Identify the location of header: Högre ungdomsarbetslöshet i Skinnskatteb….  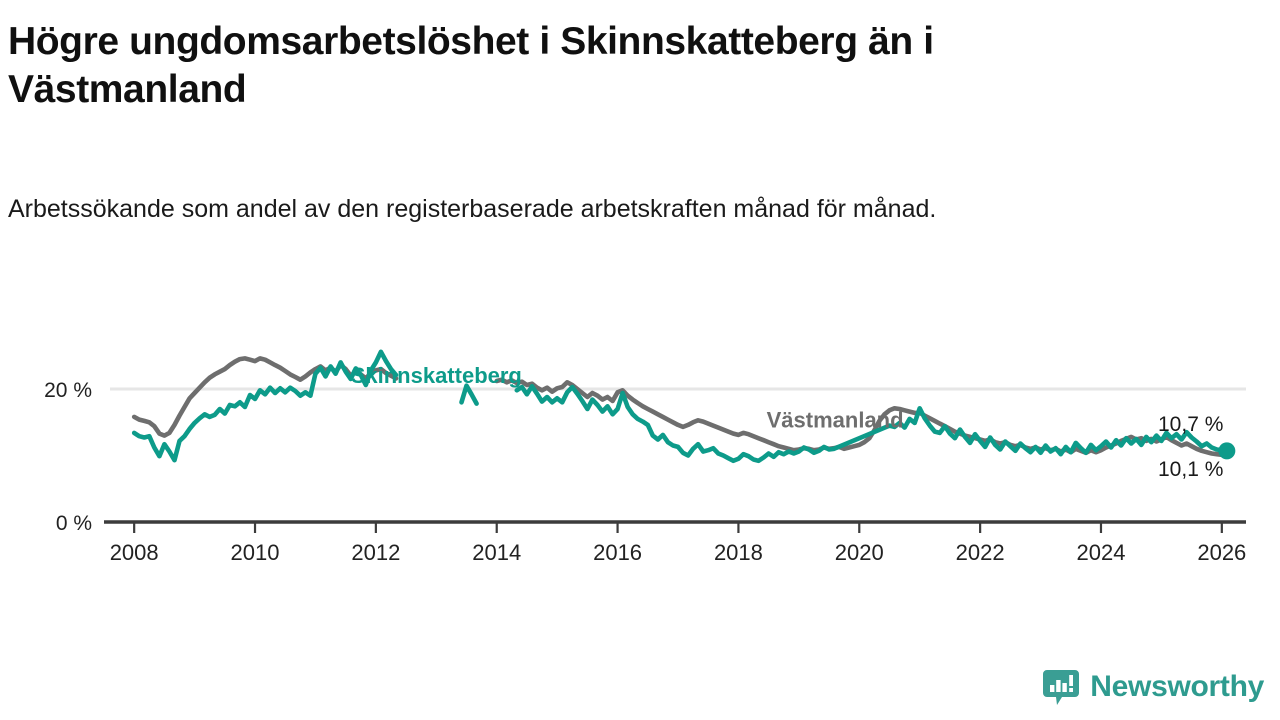
(598, 65).